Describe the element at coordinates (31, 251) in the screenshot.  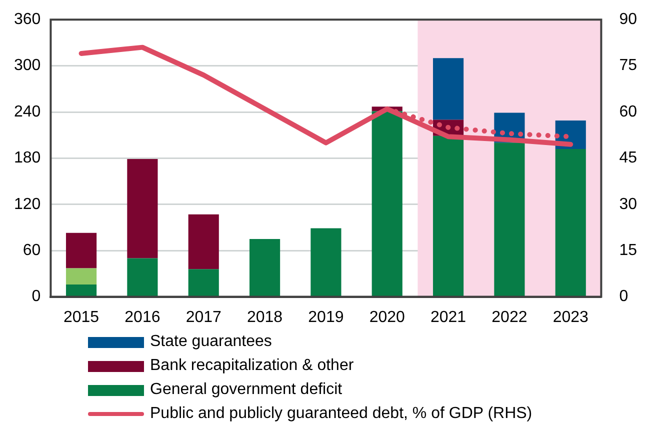
I see `y-tick-label: 60` at that location.